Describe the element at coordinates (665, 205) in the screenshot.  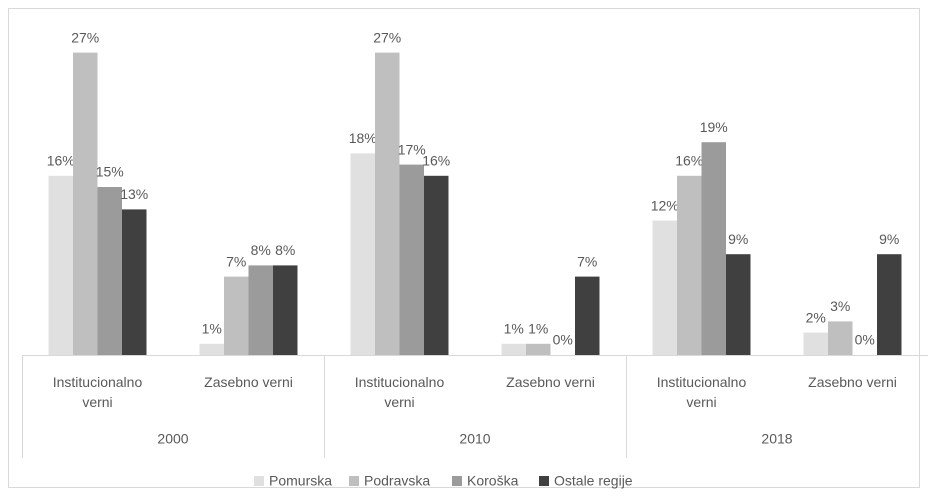
I see `data-label: 12%` at that location.